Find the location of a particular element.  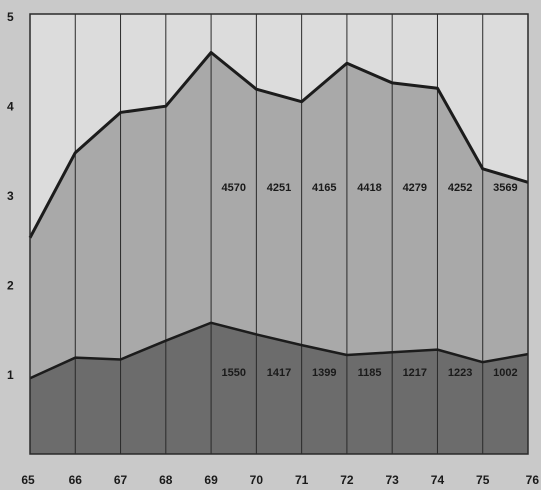

x-tick-label-70: 70 is located at coordinates (257, 480).